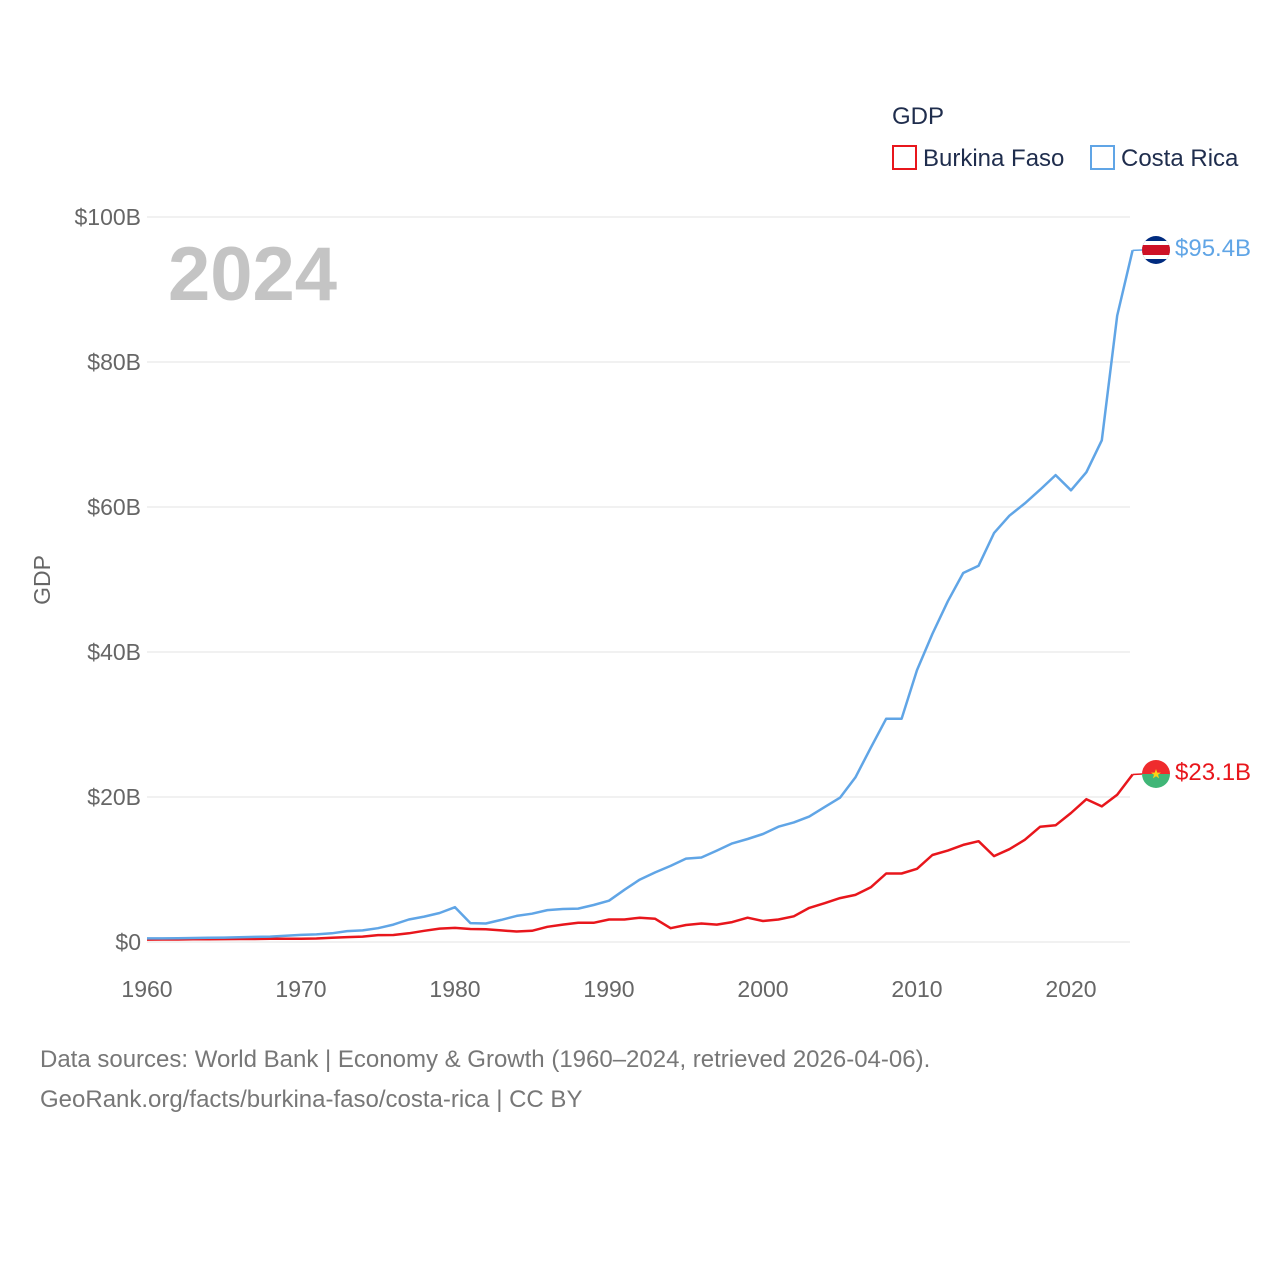  Describe the element at coordinates (1156, 250) in the screenshot. I see `costa-rica-flag-icon` at that location.